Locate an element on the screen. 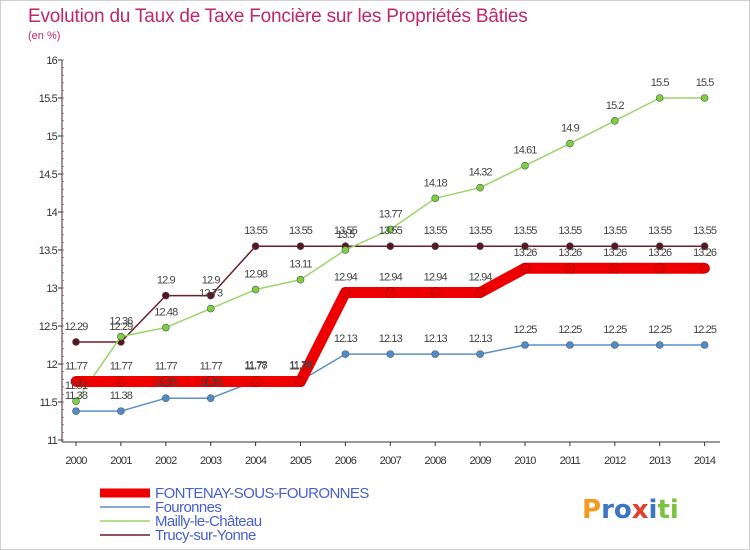 This screenshot has height=550, width=750. y-tick-label: 11.5 is located at coordinates (49, 403).